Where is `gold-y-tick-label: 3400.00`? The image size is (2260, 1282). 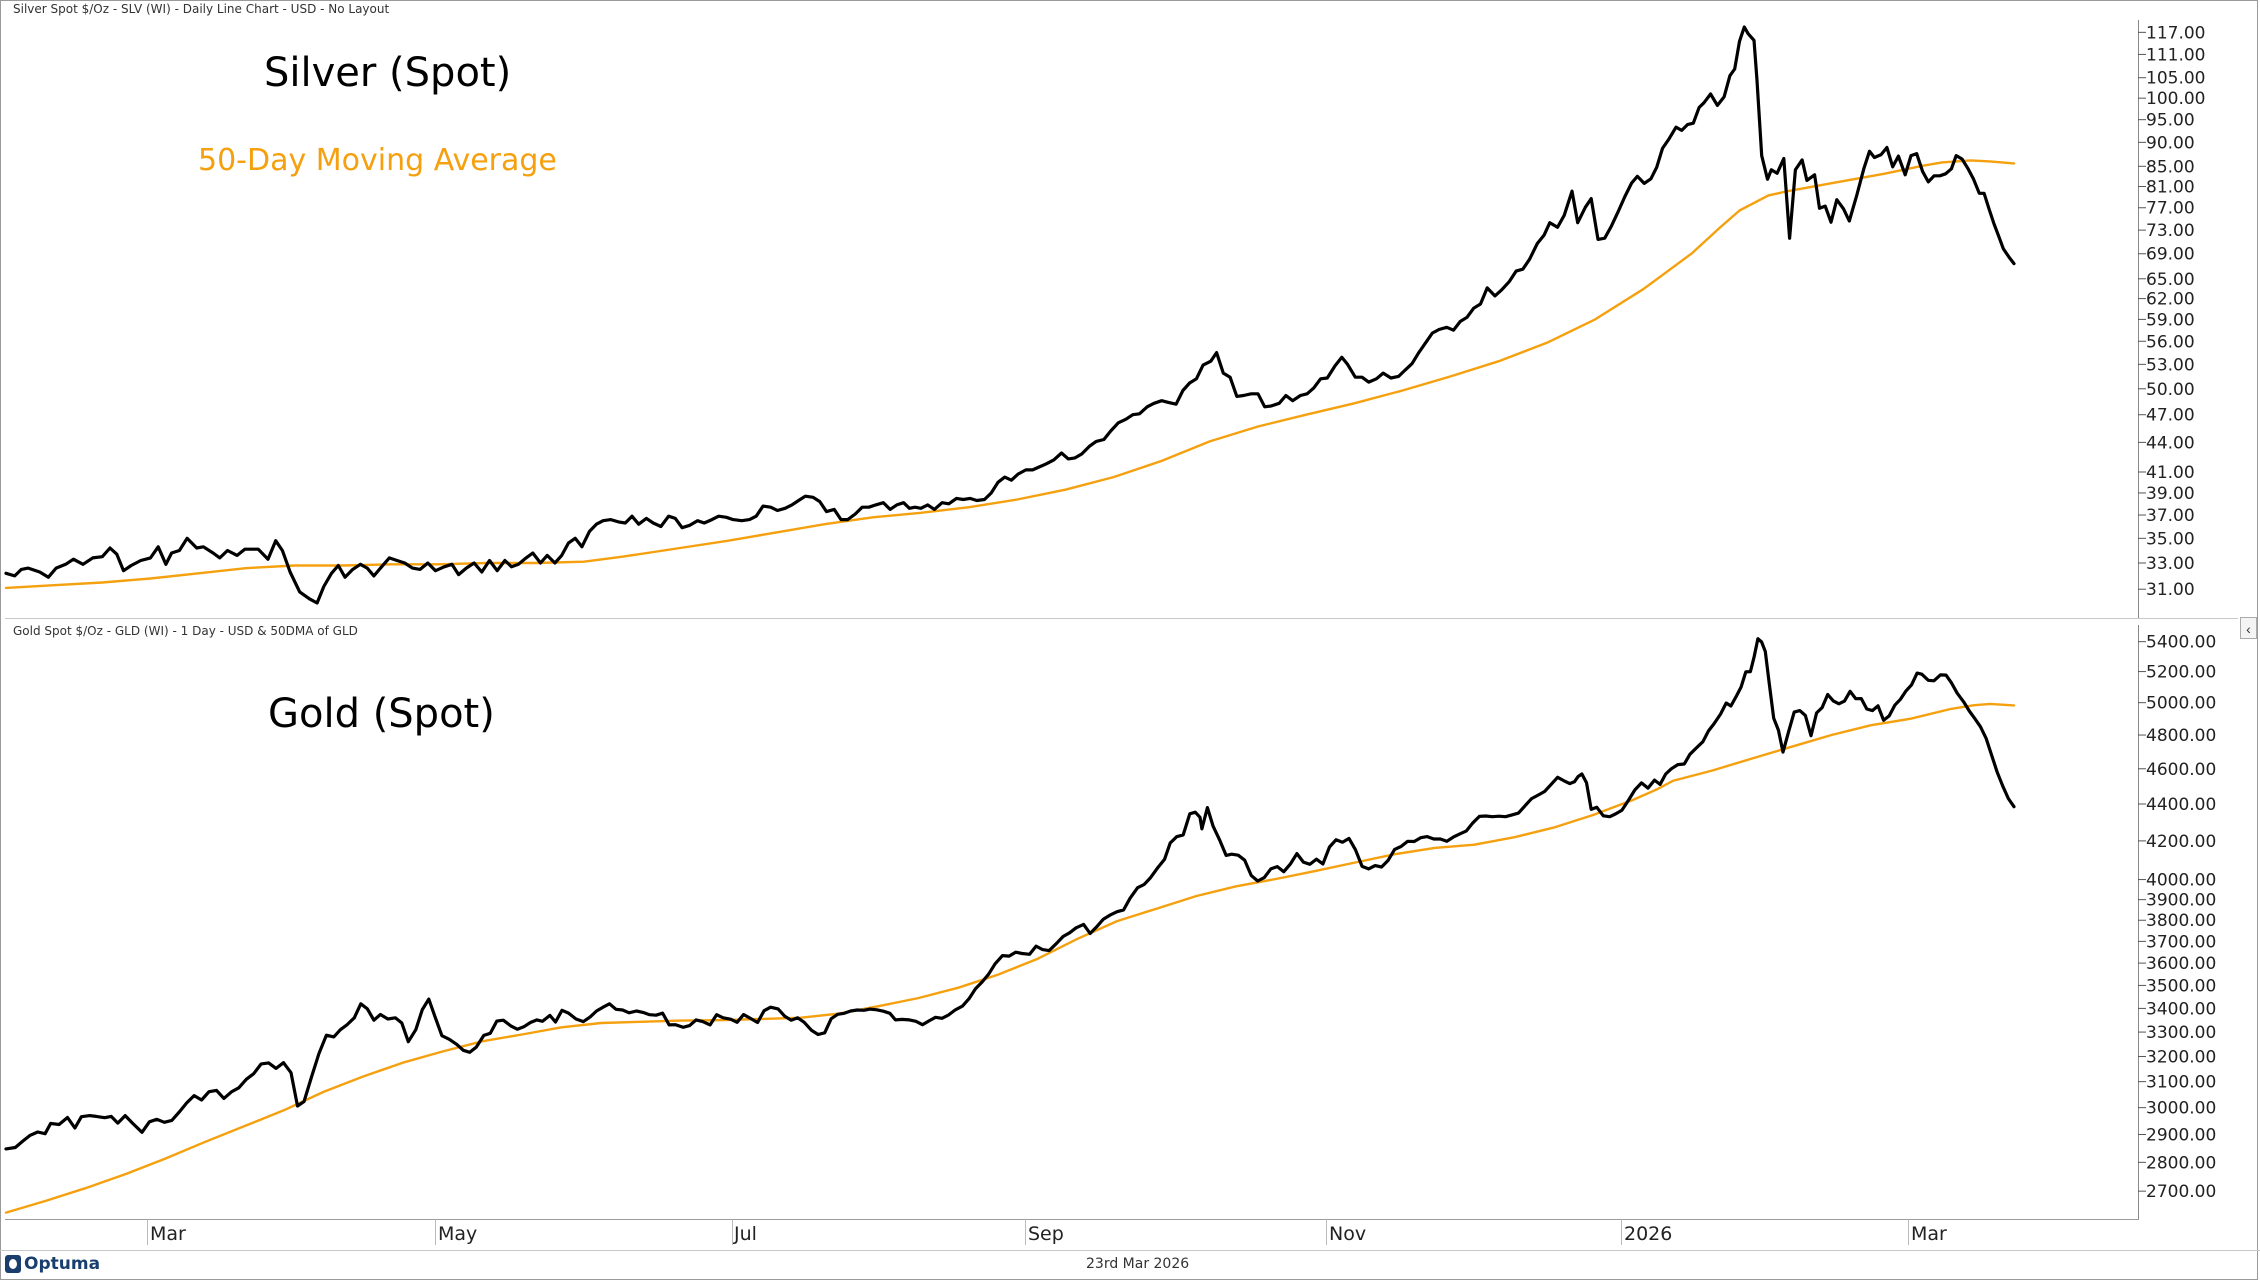
gold-y-tick-label: 3400.00 is located at coordinates (2181, 1009).